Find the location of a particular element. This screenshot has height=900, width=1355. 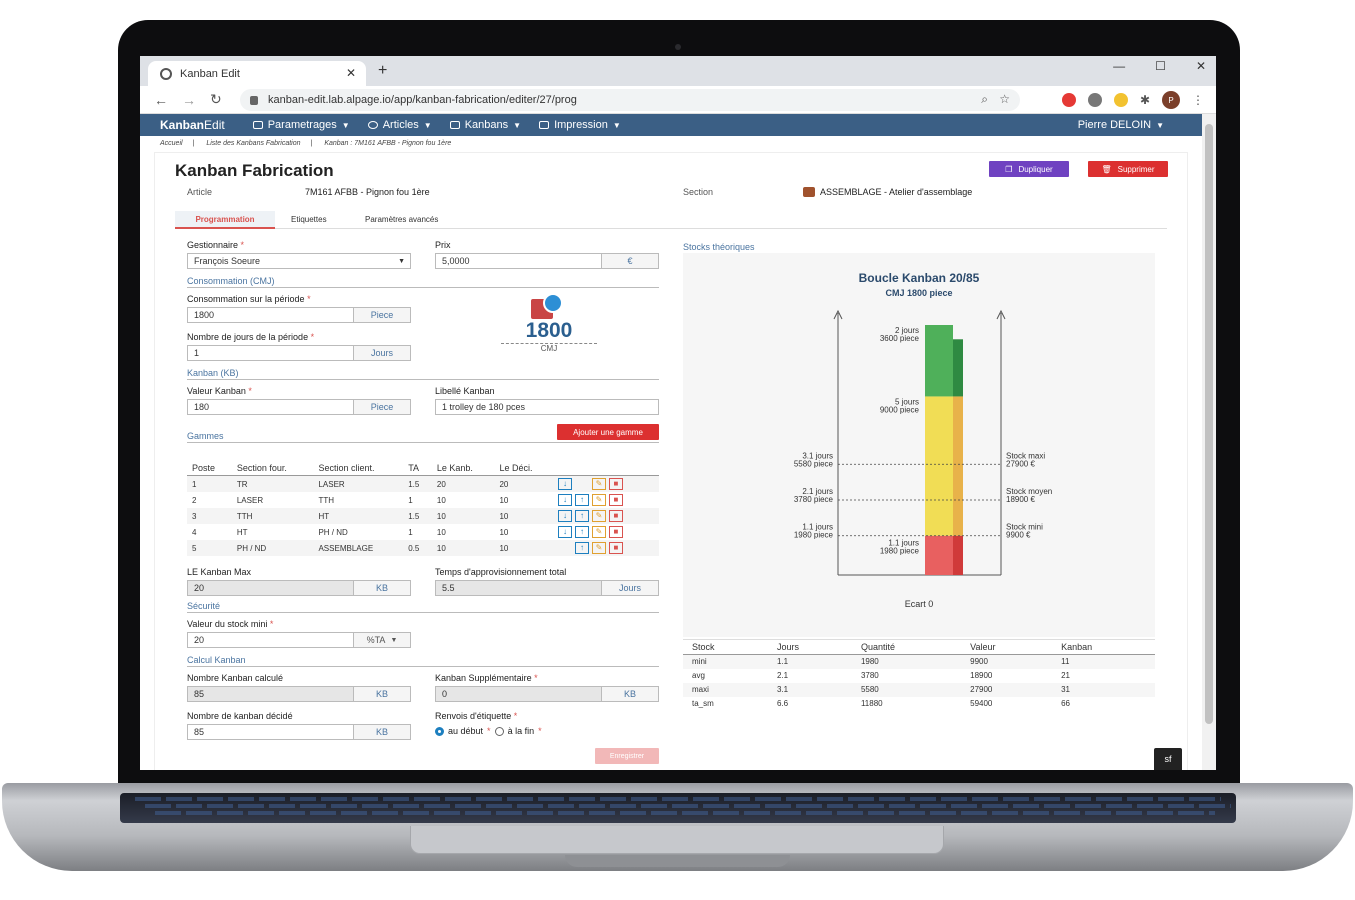

close-tab-icon: ✕ is located at coordinates (350, 73).